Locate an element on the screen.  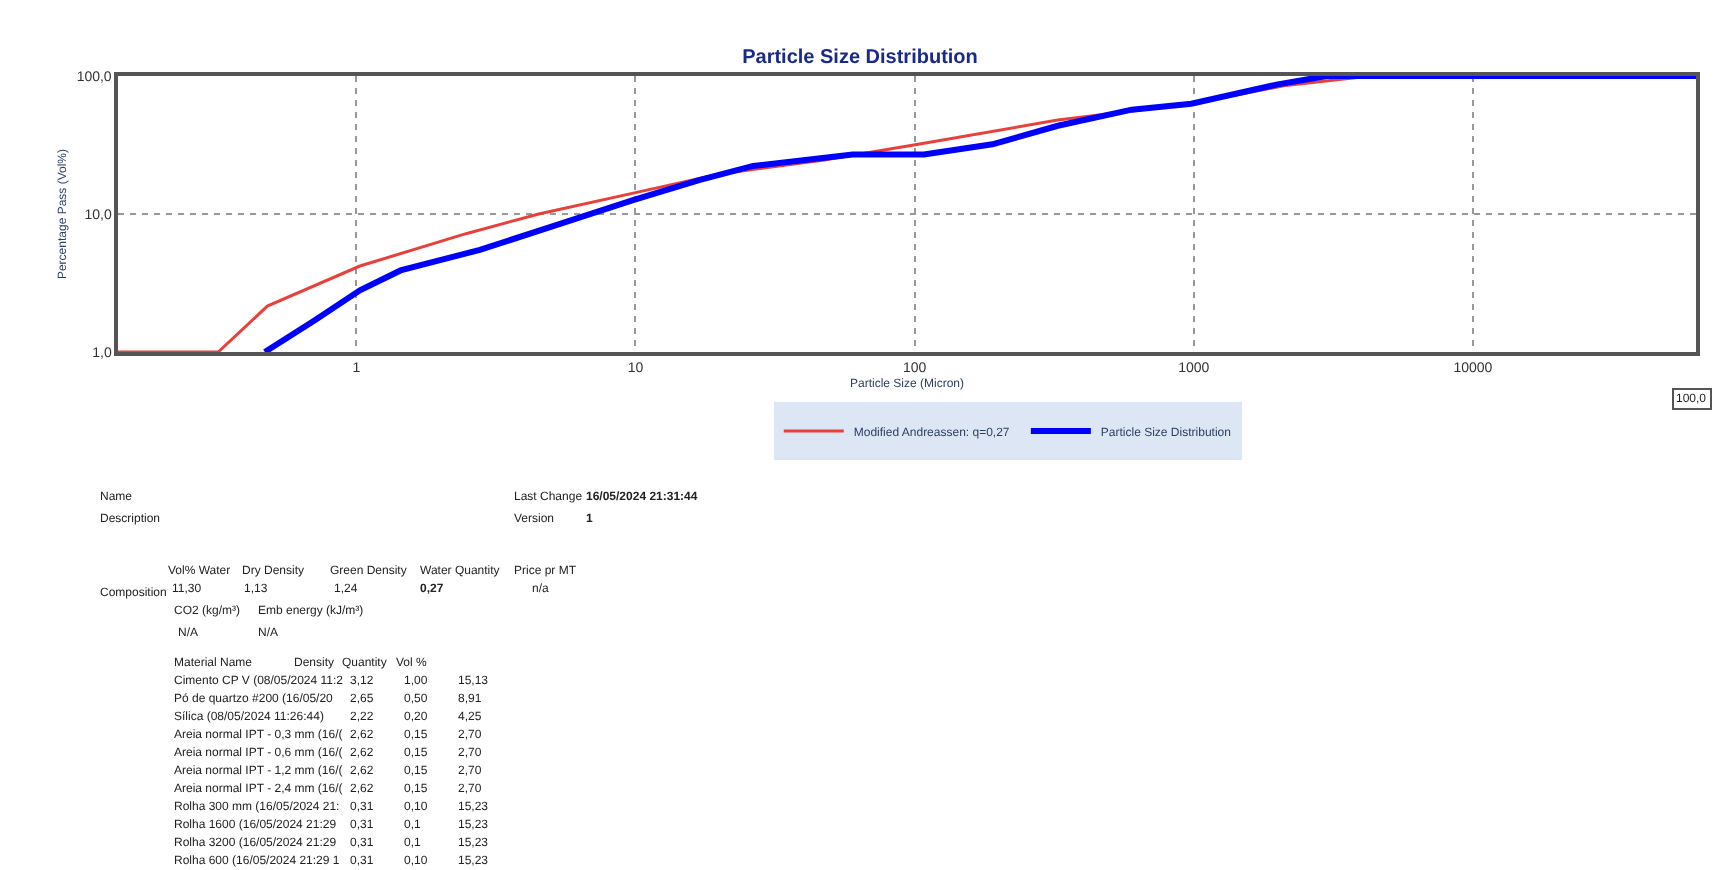
chart-title: Particle Size Distribution is located at coordinates (860, 58).